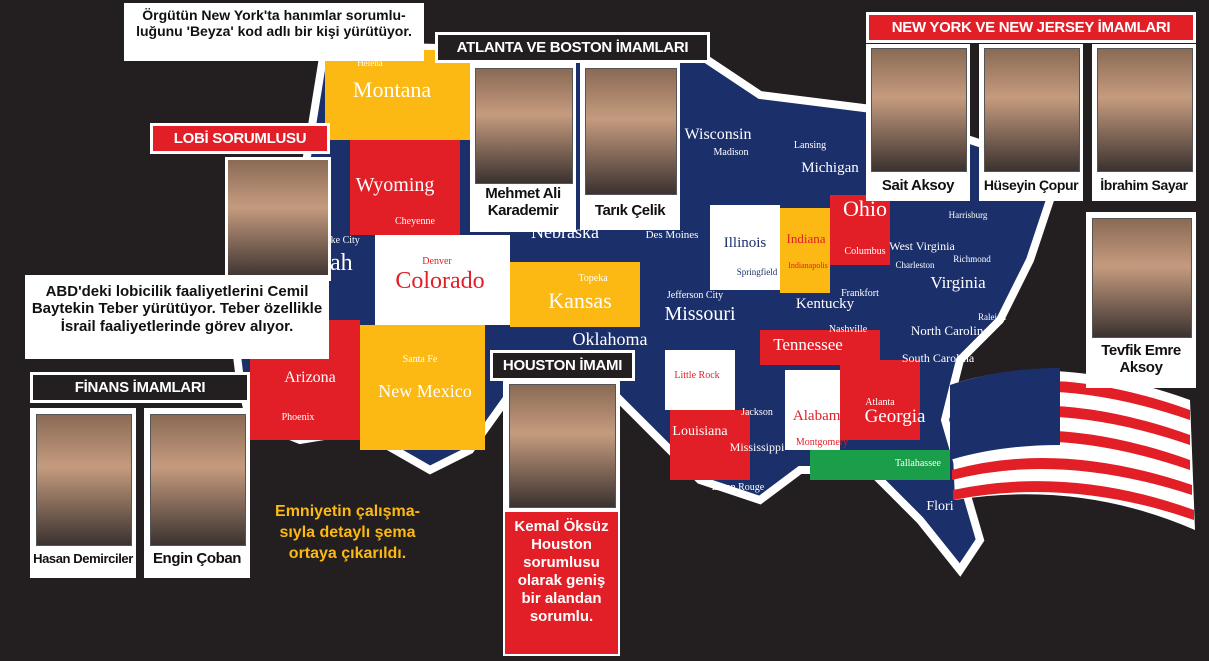 The image size is (1209, 661). Describe the element at coordinates (848, 329) in the screenshot. I see `state-label: Nashville` at that location.